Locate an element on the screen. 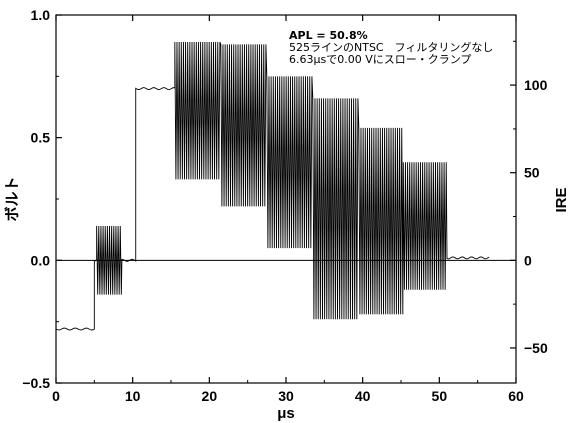  x-tick-label: 10 is located at coordinates (133, 396).